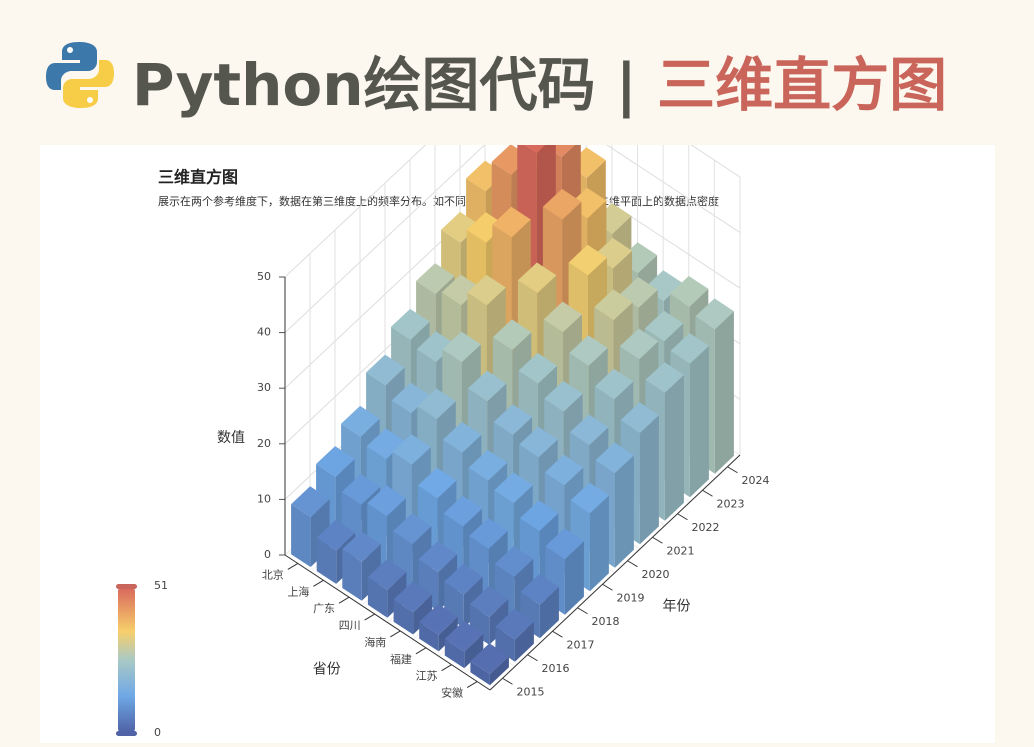  I want to click on z-tick-label: 50, so click(264, 276).